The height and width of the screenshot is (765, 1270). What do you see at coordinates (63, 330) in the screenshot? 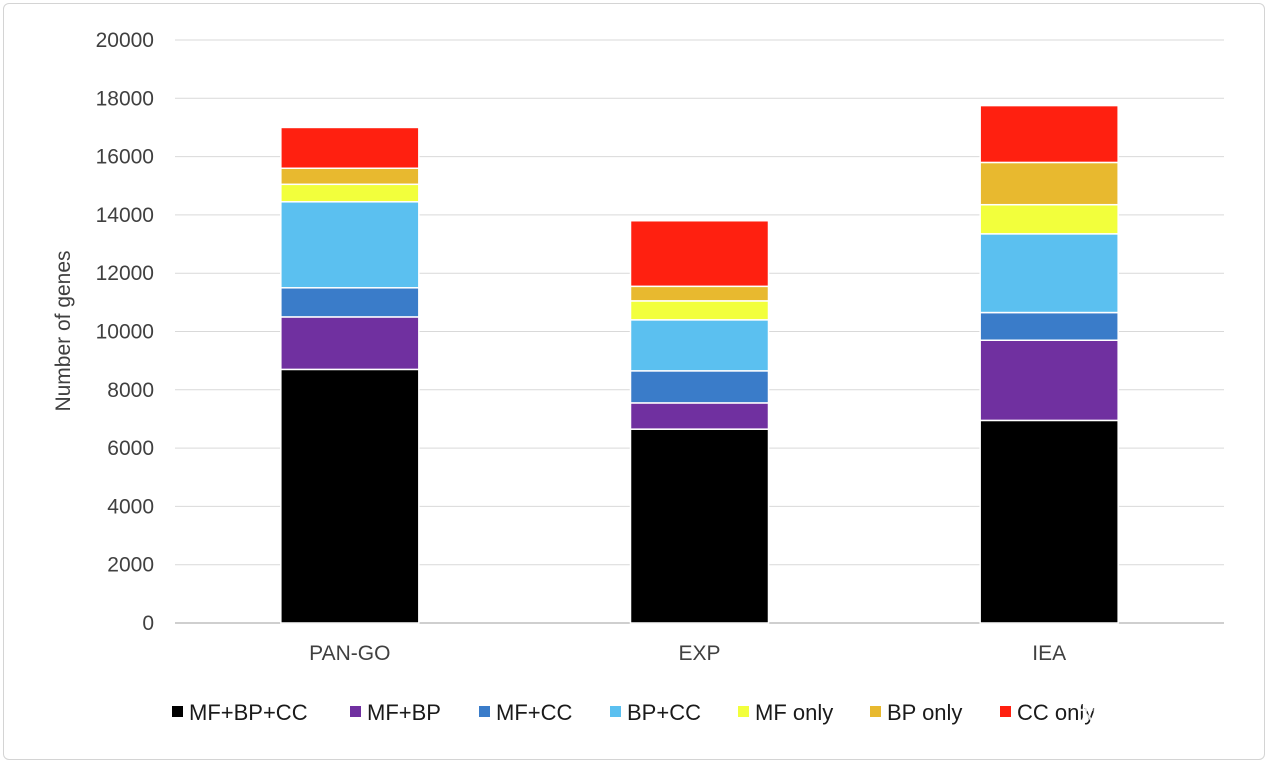
I see `y-axis-title: Number of genes` at bounding box center [63, 330].